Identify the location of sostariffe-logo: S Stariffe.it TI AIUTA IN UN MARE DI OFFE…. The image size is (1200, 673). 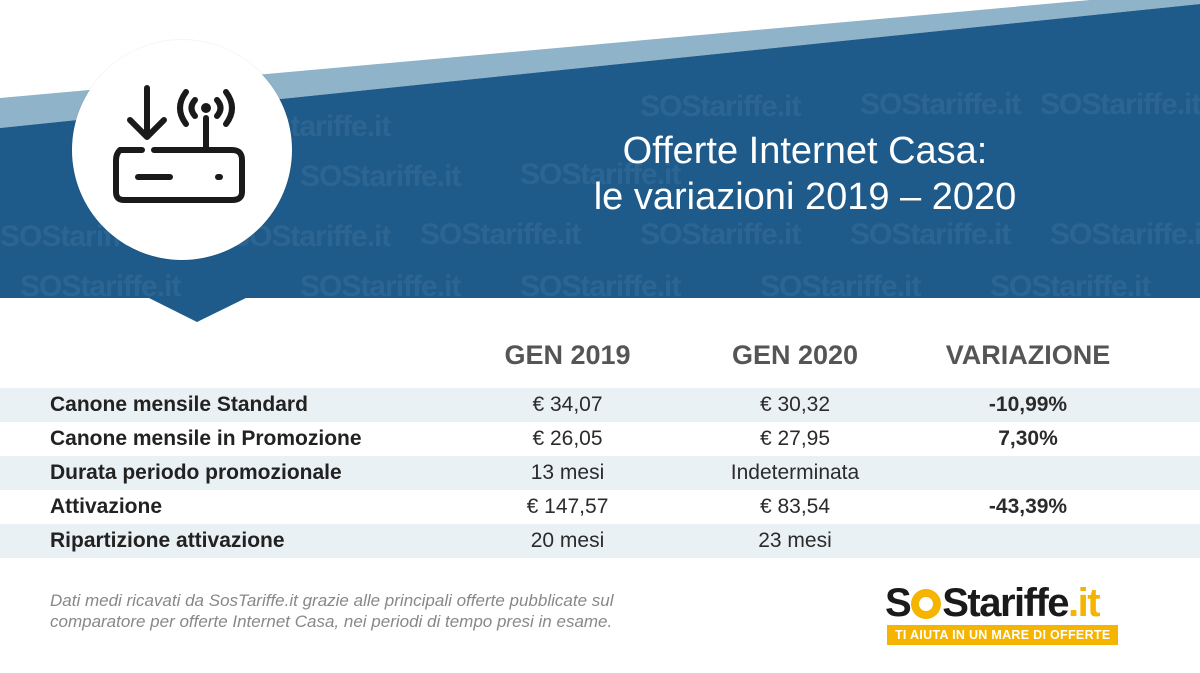
(1025, 615).